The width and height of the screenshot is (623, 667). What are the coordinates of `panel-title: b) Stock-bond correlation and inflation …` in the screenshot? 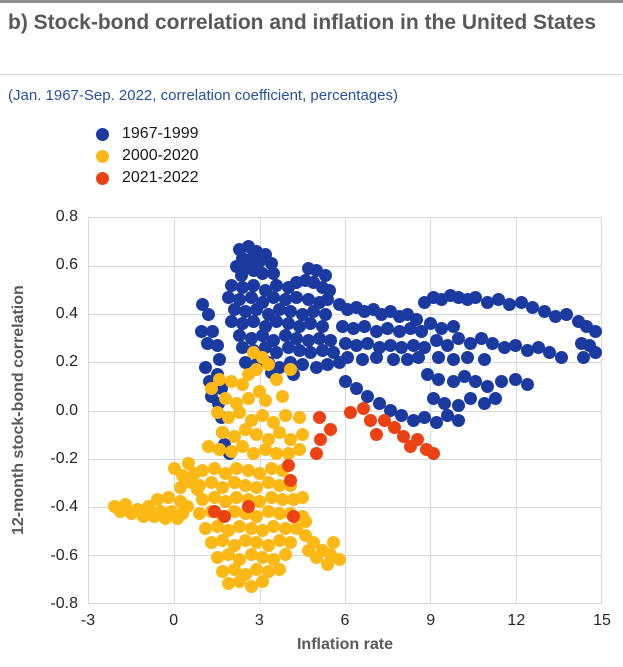 It's located at (302, 22).